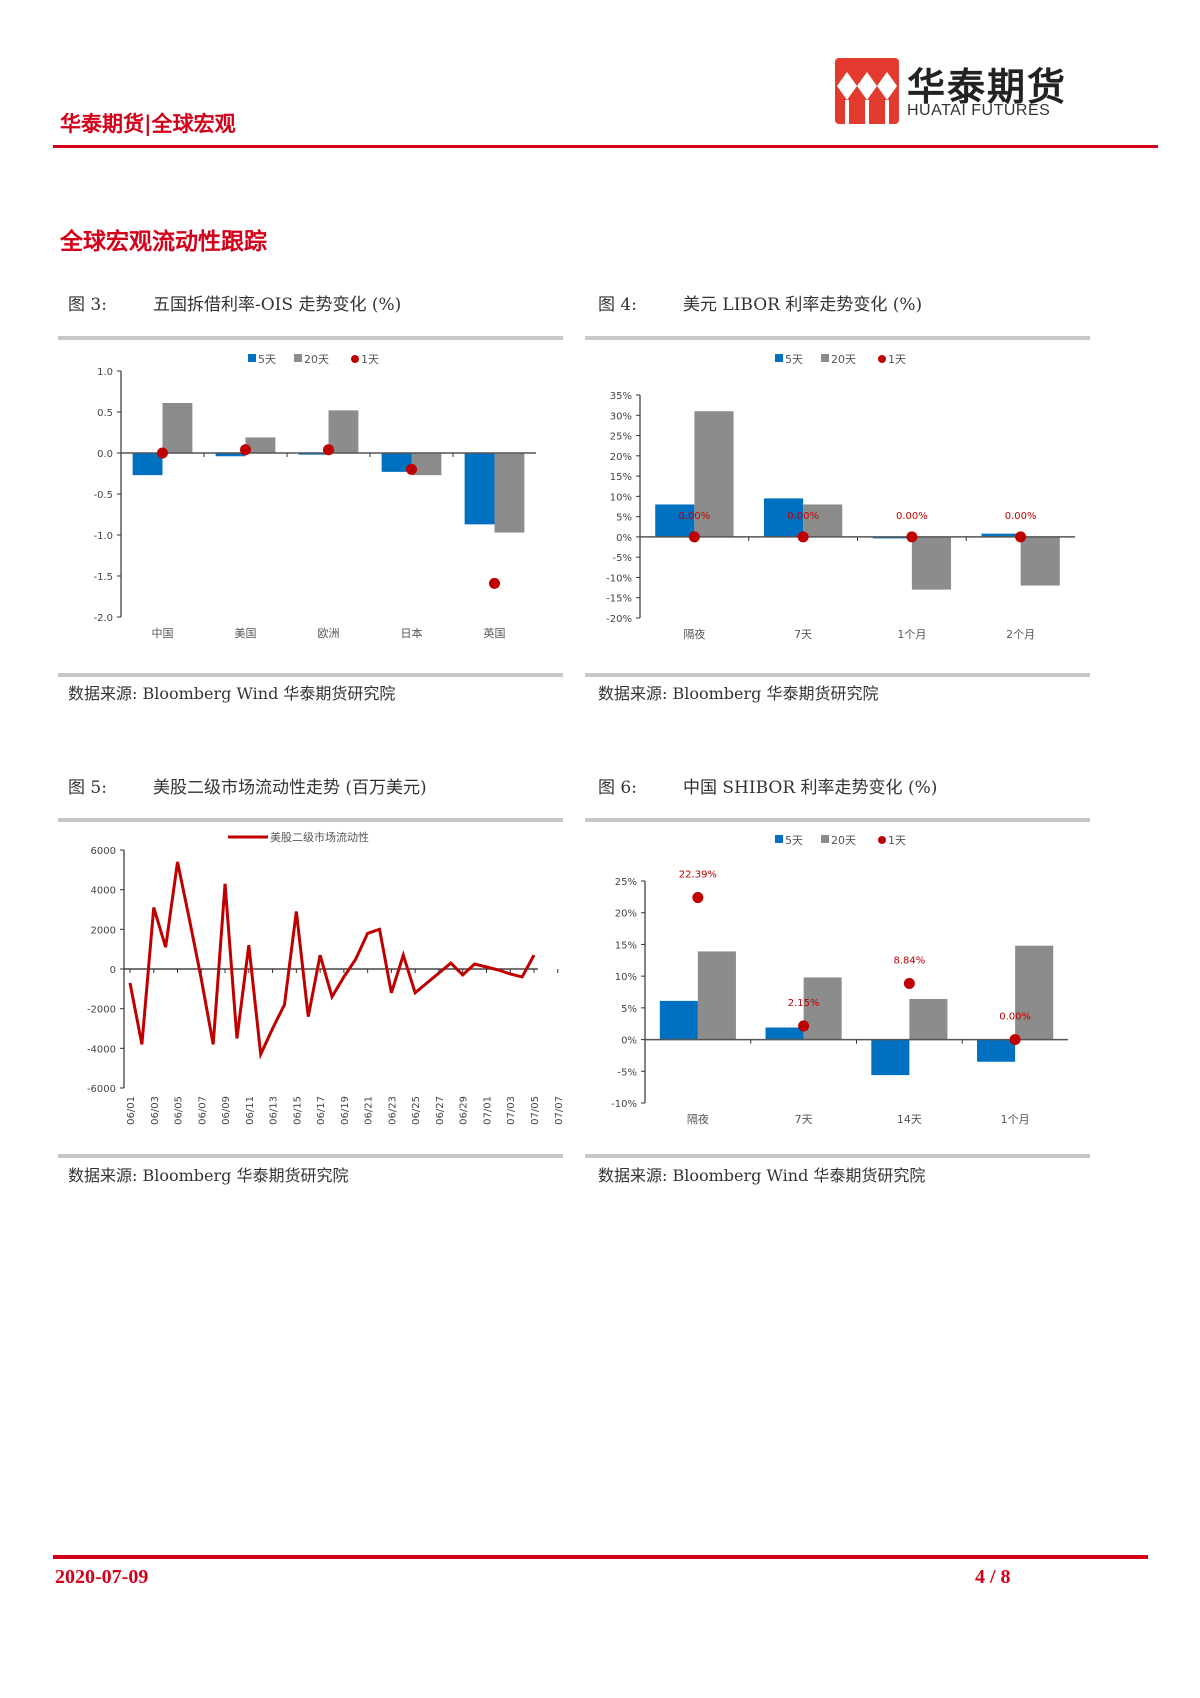 Image resolution: width=1200 pixels, height=1698 pixels. Describe the element at coordinates (105, 372) in the screenshot. I see `y-tick-label: 1.0` at that location.